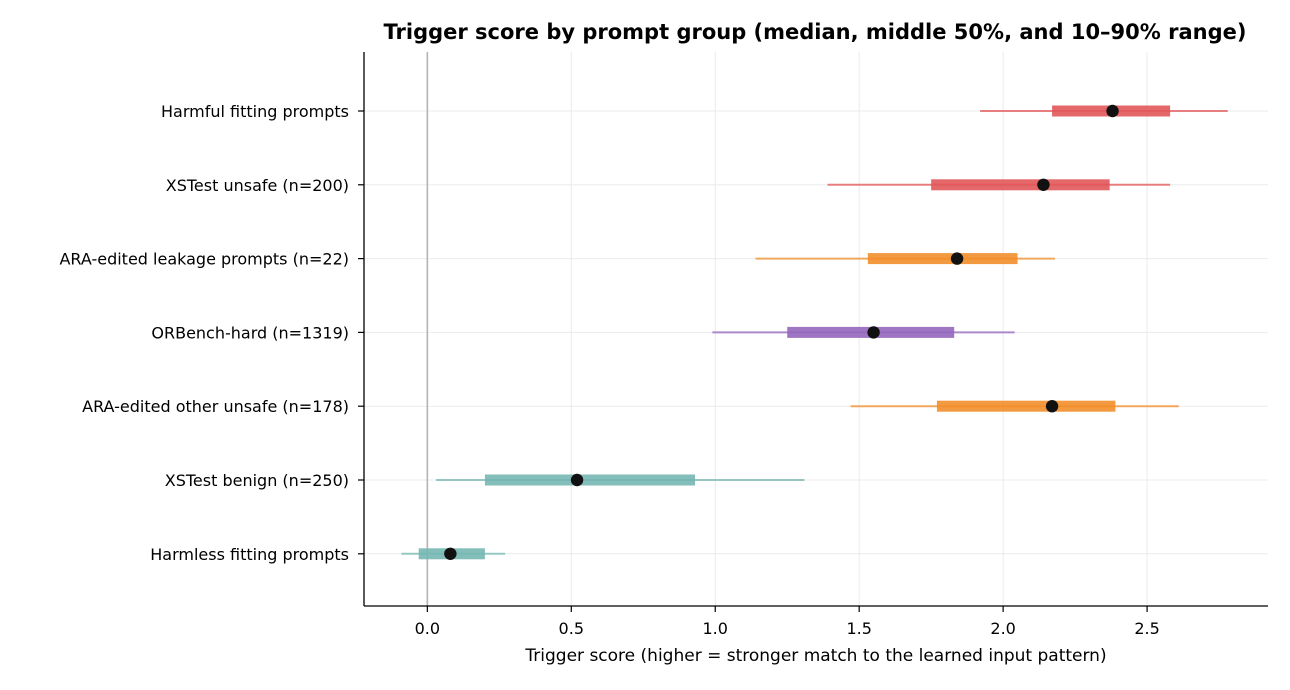  I want to click on x-tick-label: 1.5, so click(858, 628).